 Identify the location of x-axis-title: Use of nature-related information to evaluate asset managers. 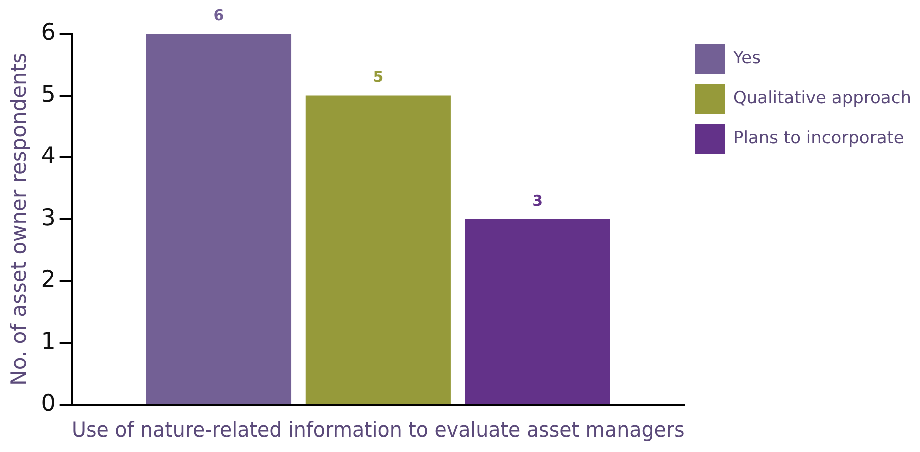
(378, 429).